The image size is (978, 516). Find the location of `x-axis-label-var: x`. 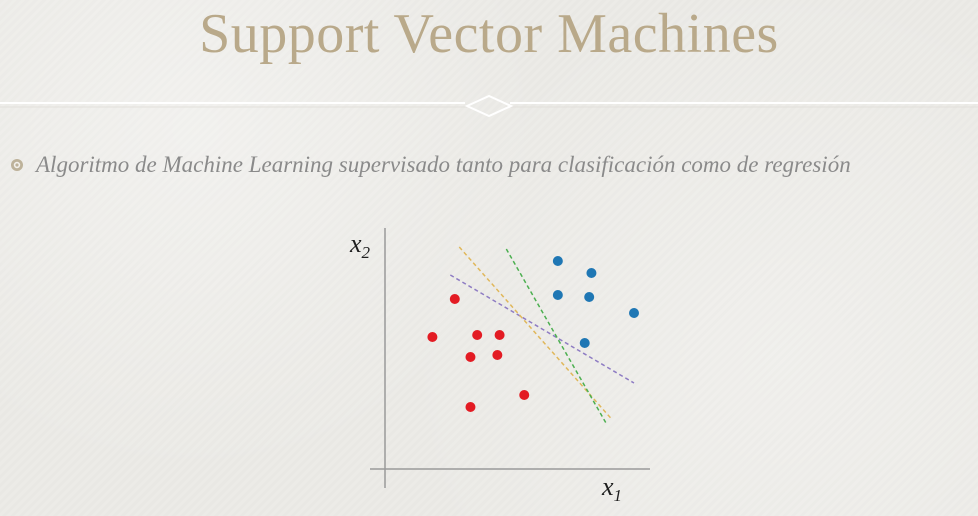

x-axis-label-var: x is located at coordinates (607, 486).